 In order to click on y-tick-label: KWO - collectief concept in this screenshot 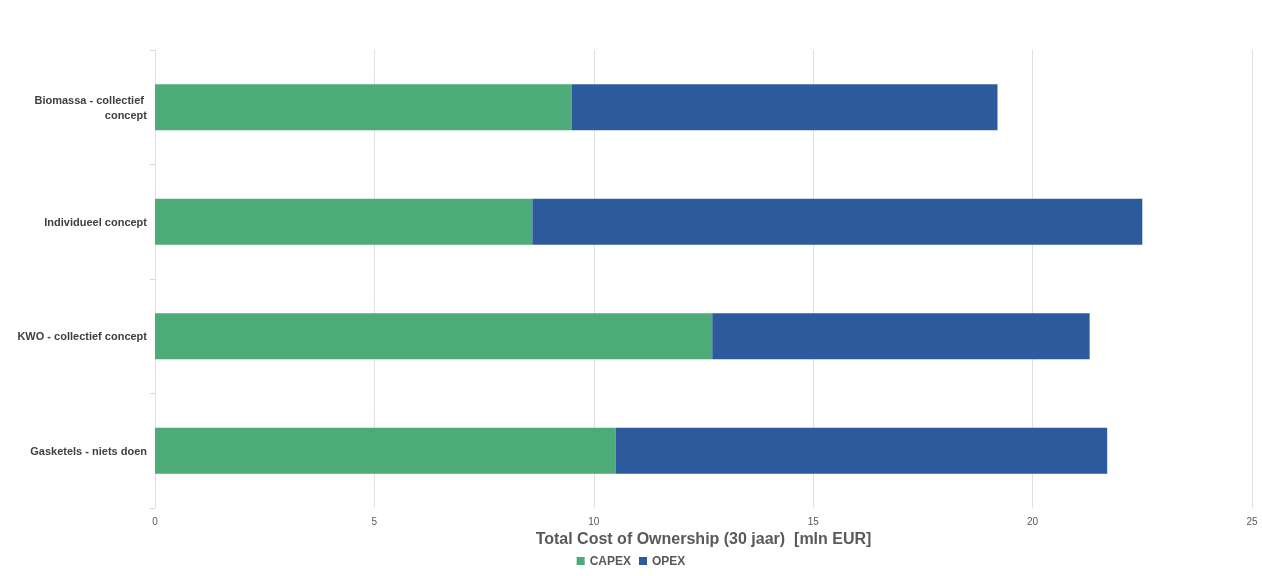, I will do `click(82, 336)`.